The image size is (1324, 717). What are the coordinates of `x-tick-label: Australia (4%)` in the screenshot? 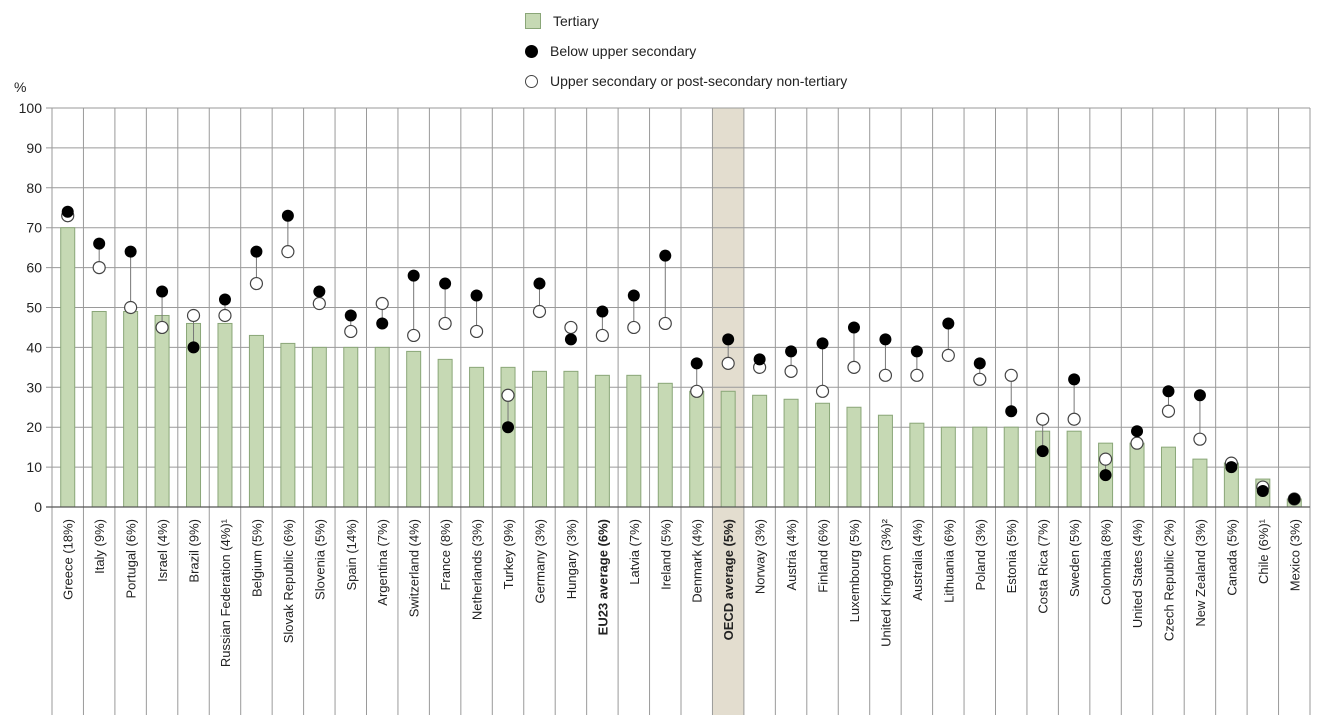 It's located at (917, 560).